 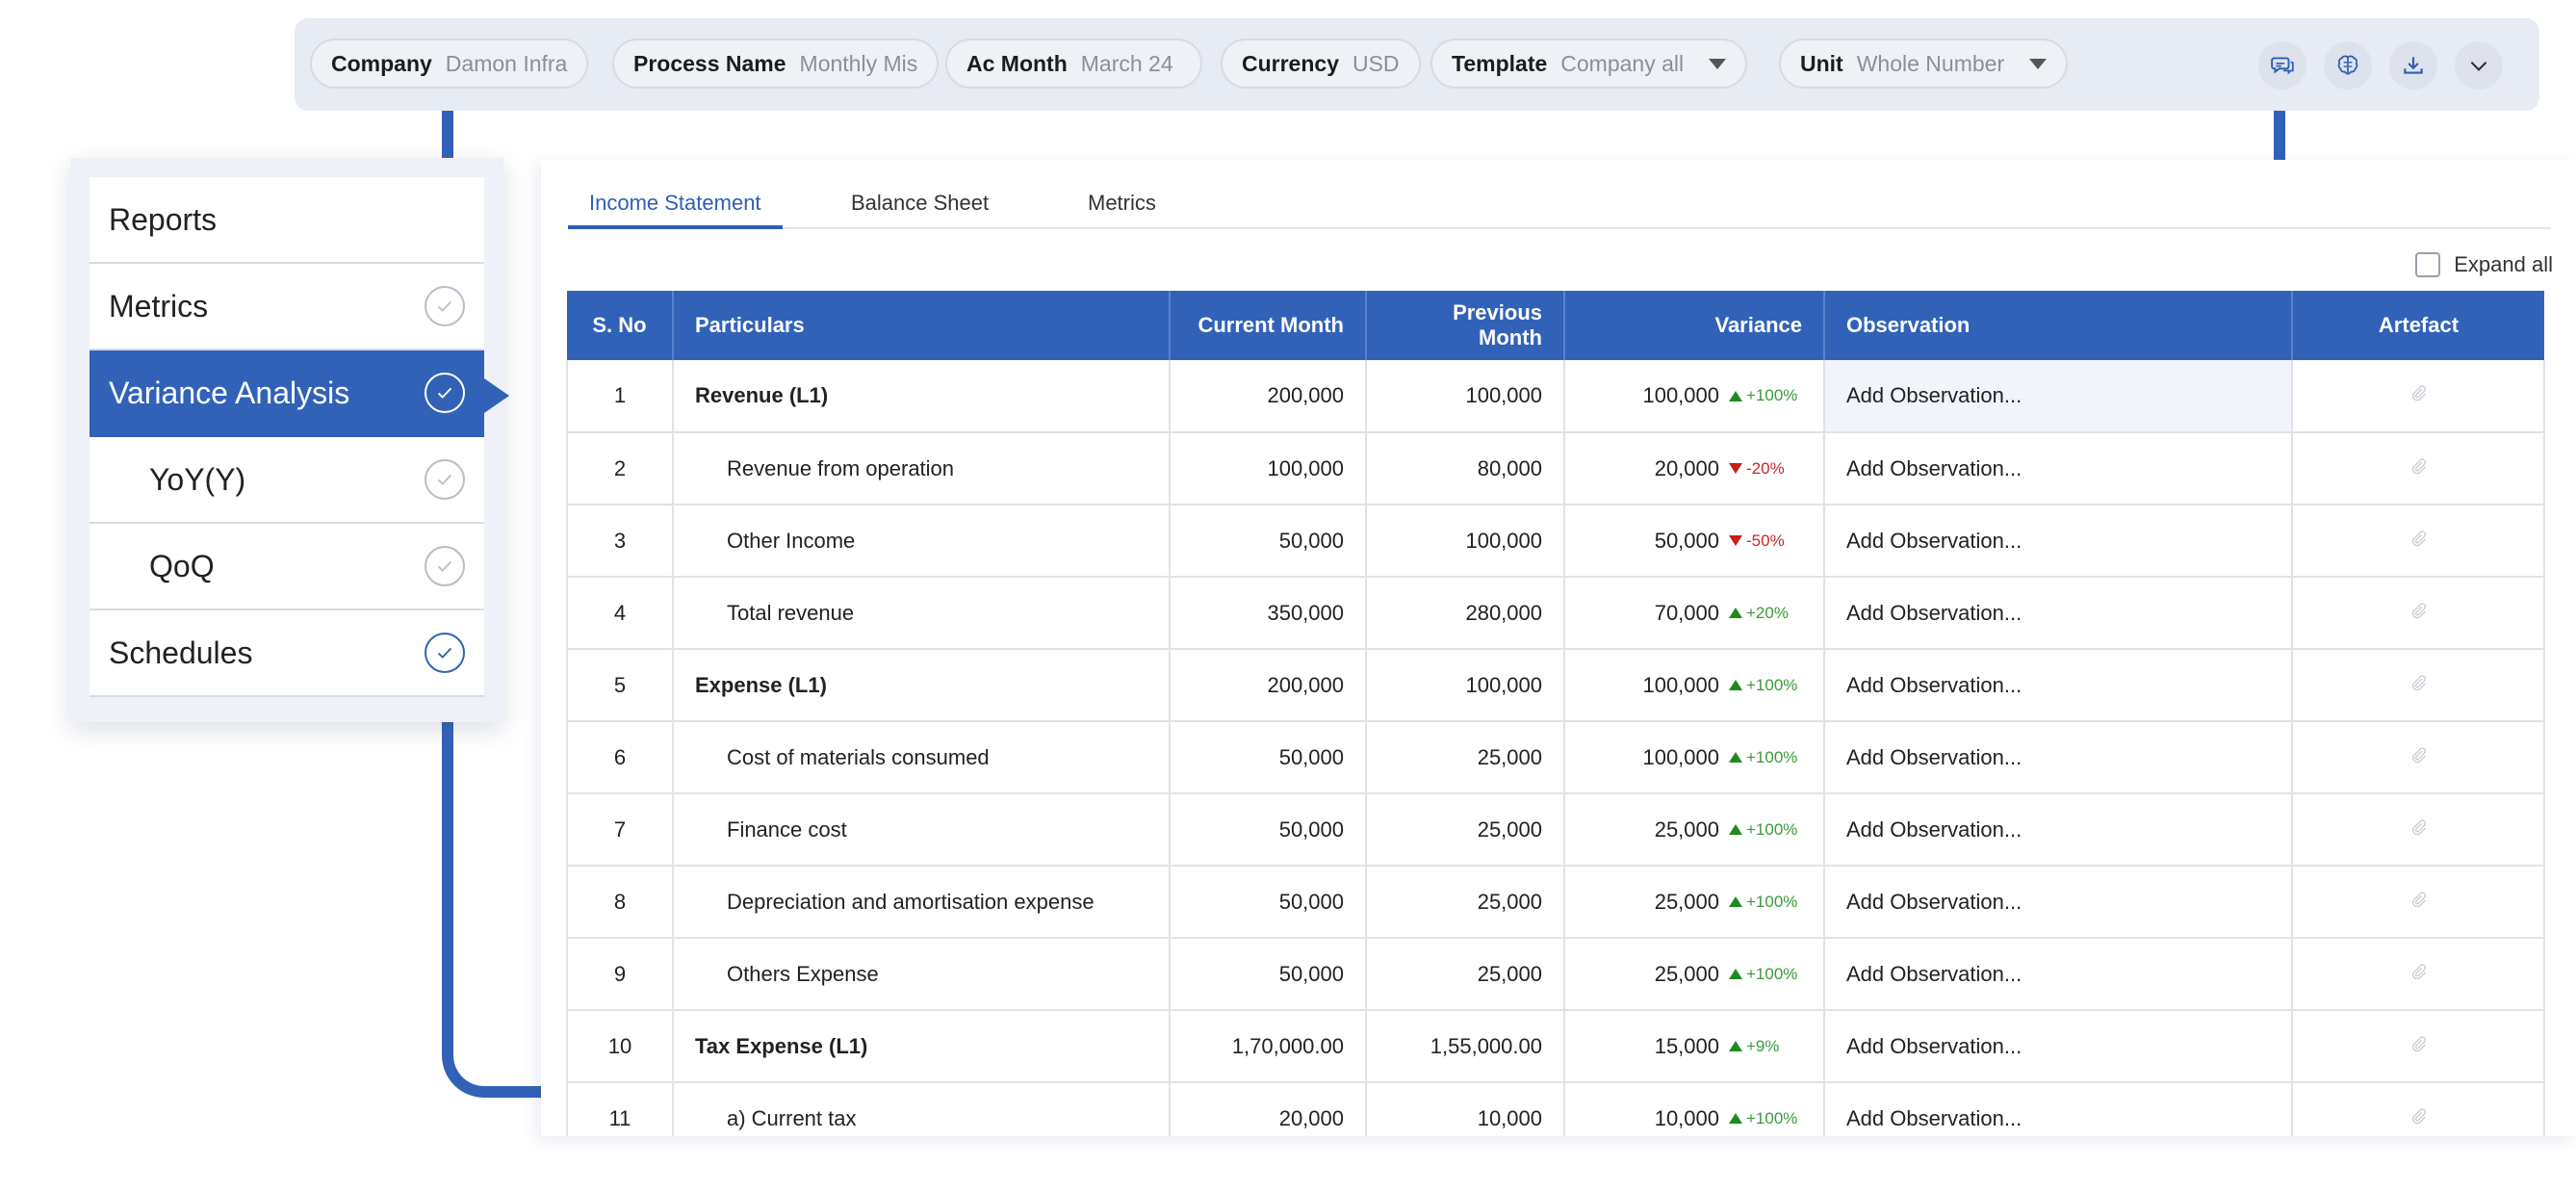 What do you see at coordinates (922, 325) in the screenshot?
I see `header-particulars: Particulars` at bounding box center [922, 325].